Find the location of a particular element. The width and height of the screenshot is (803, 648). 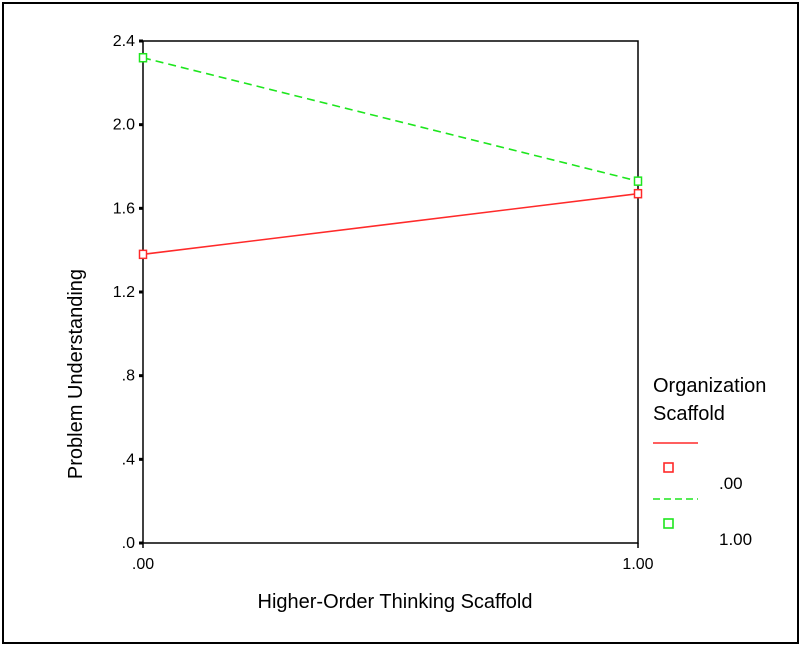

x-tick-label: 1.00 is located at coordinates (637, 564).